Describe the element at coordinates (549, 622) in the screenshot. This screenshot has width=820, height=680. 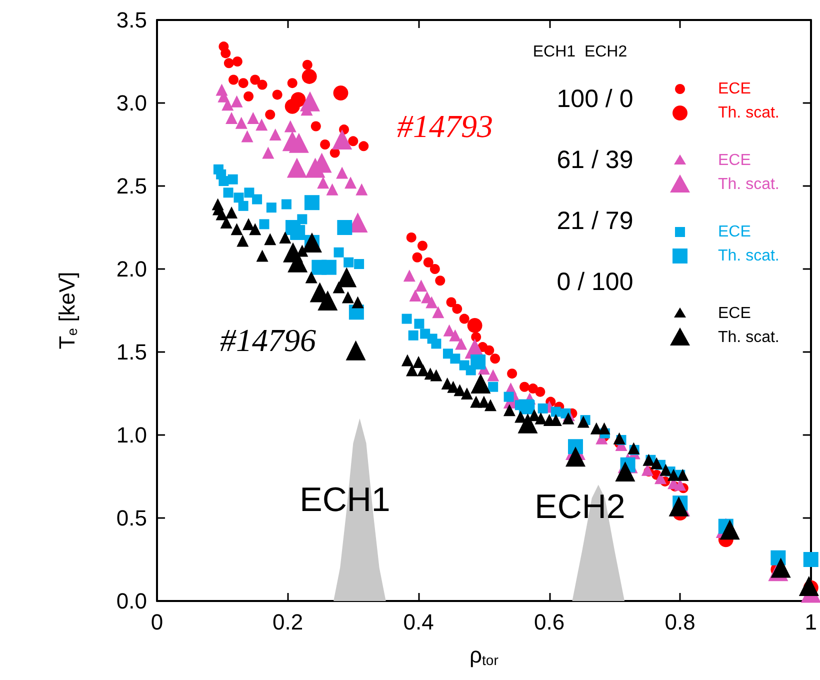
I see `x-tick-label: 0.6` at that location.